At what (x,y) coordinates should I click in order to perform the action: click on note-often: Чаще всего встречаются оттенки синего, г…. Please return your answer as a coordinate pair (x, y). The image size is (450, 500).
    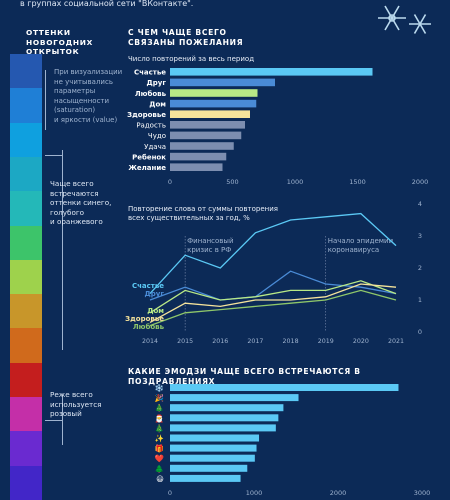
    Looking at the image, I should click on (81, 202).